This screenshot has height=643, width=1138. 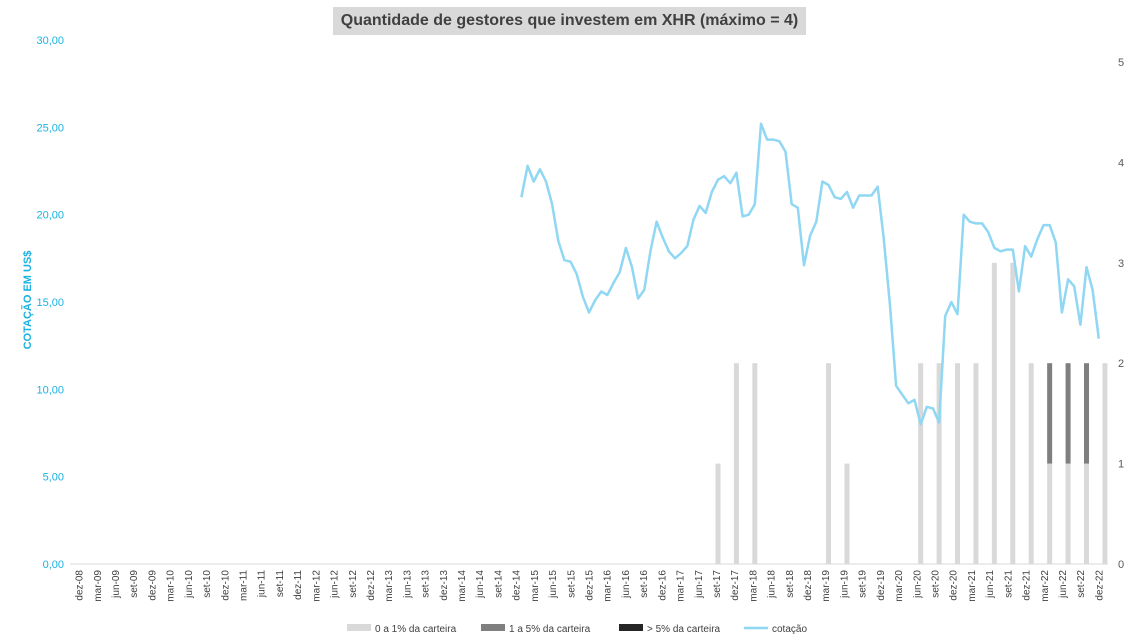 I want to click on x-tick-label: jun-12, so click(x=335, y=584).